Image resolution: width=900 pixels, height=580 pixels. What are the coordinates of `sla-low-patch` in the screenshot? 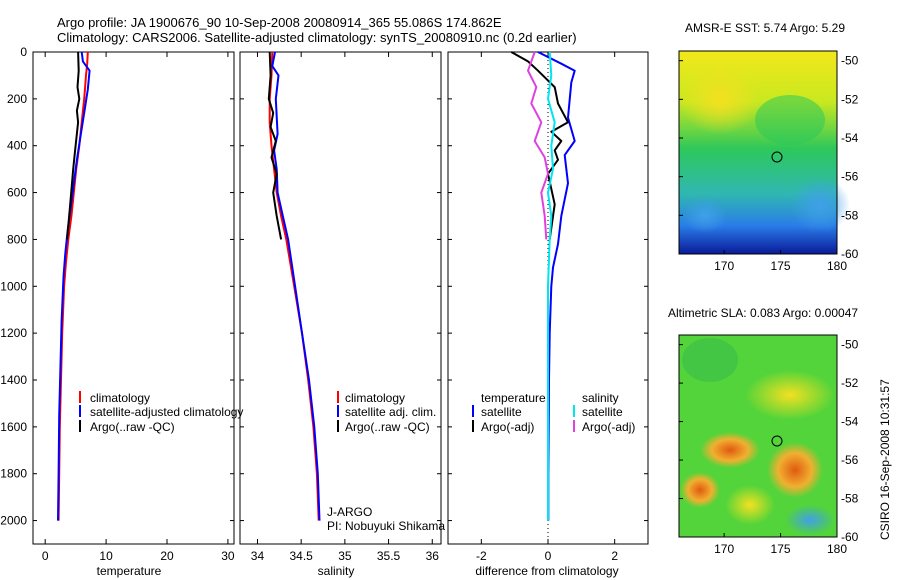 It's located at (810, 520).